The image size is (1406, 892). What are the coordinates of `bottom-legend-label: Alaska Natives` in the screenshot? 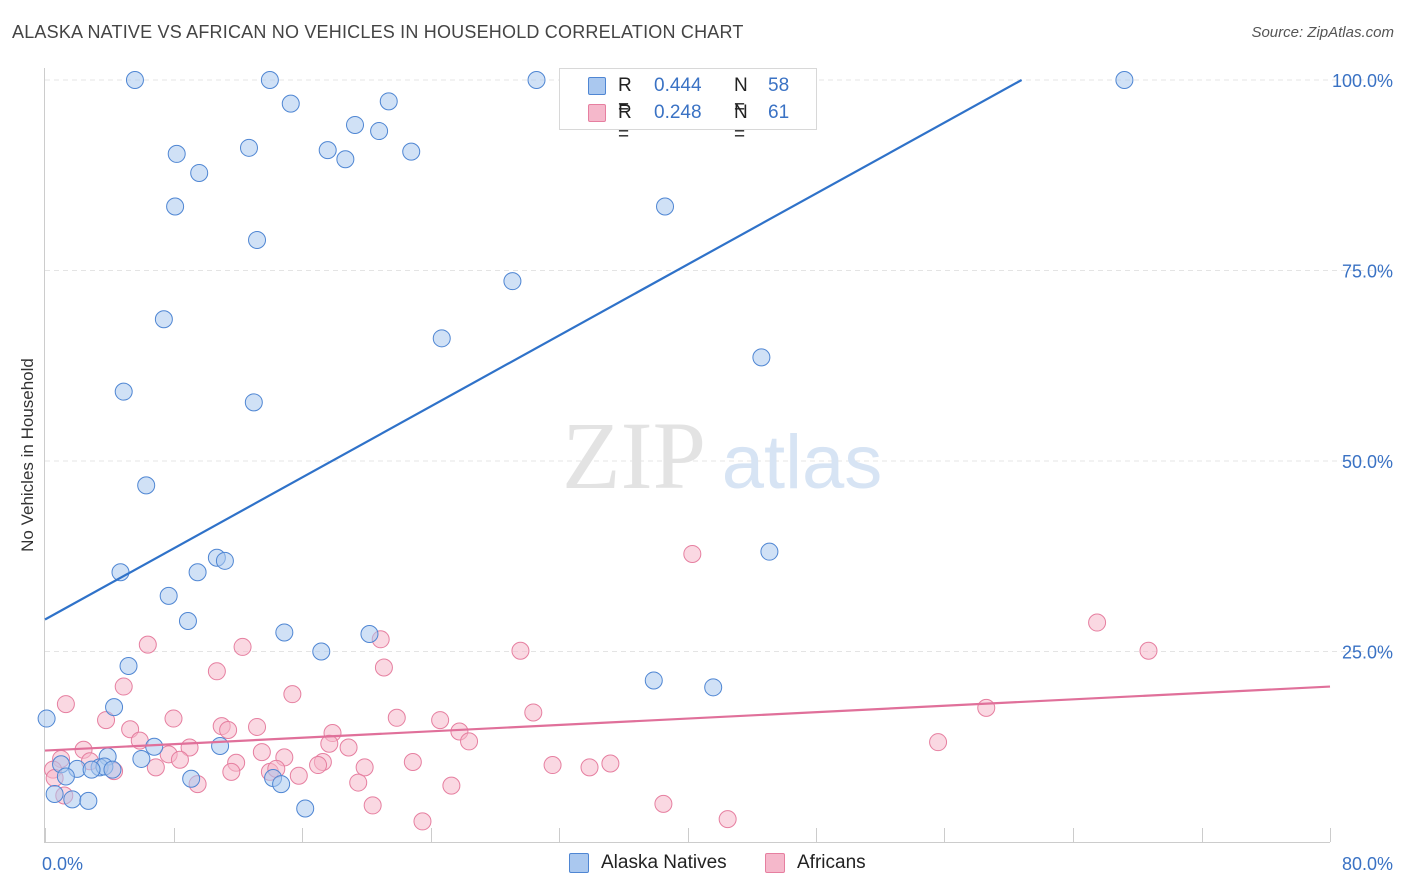 It's located at (664, 862).